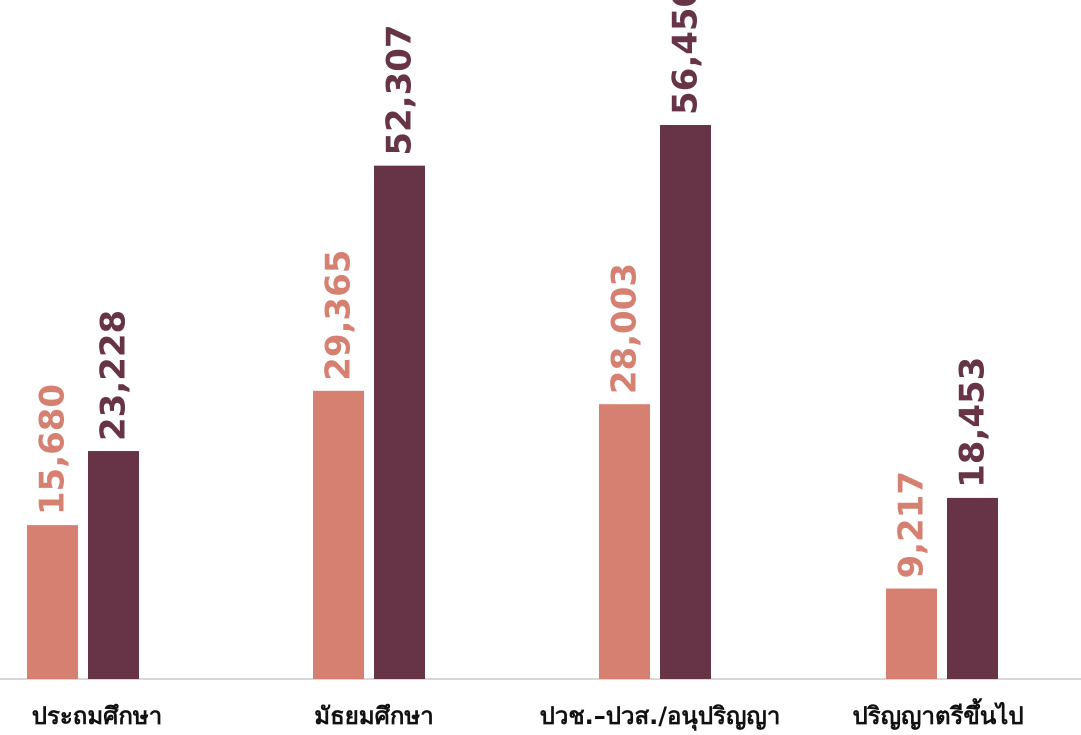 Image resolution: width=1081 pixels, height=735 pixels. What do you see at coordinates (973, 422) in the screenshot?
I see `value-label-series2-4: 18,453` at bounding box center [973, 422].